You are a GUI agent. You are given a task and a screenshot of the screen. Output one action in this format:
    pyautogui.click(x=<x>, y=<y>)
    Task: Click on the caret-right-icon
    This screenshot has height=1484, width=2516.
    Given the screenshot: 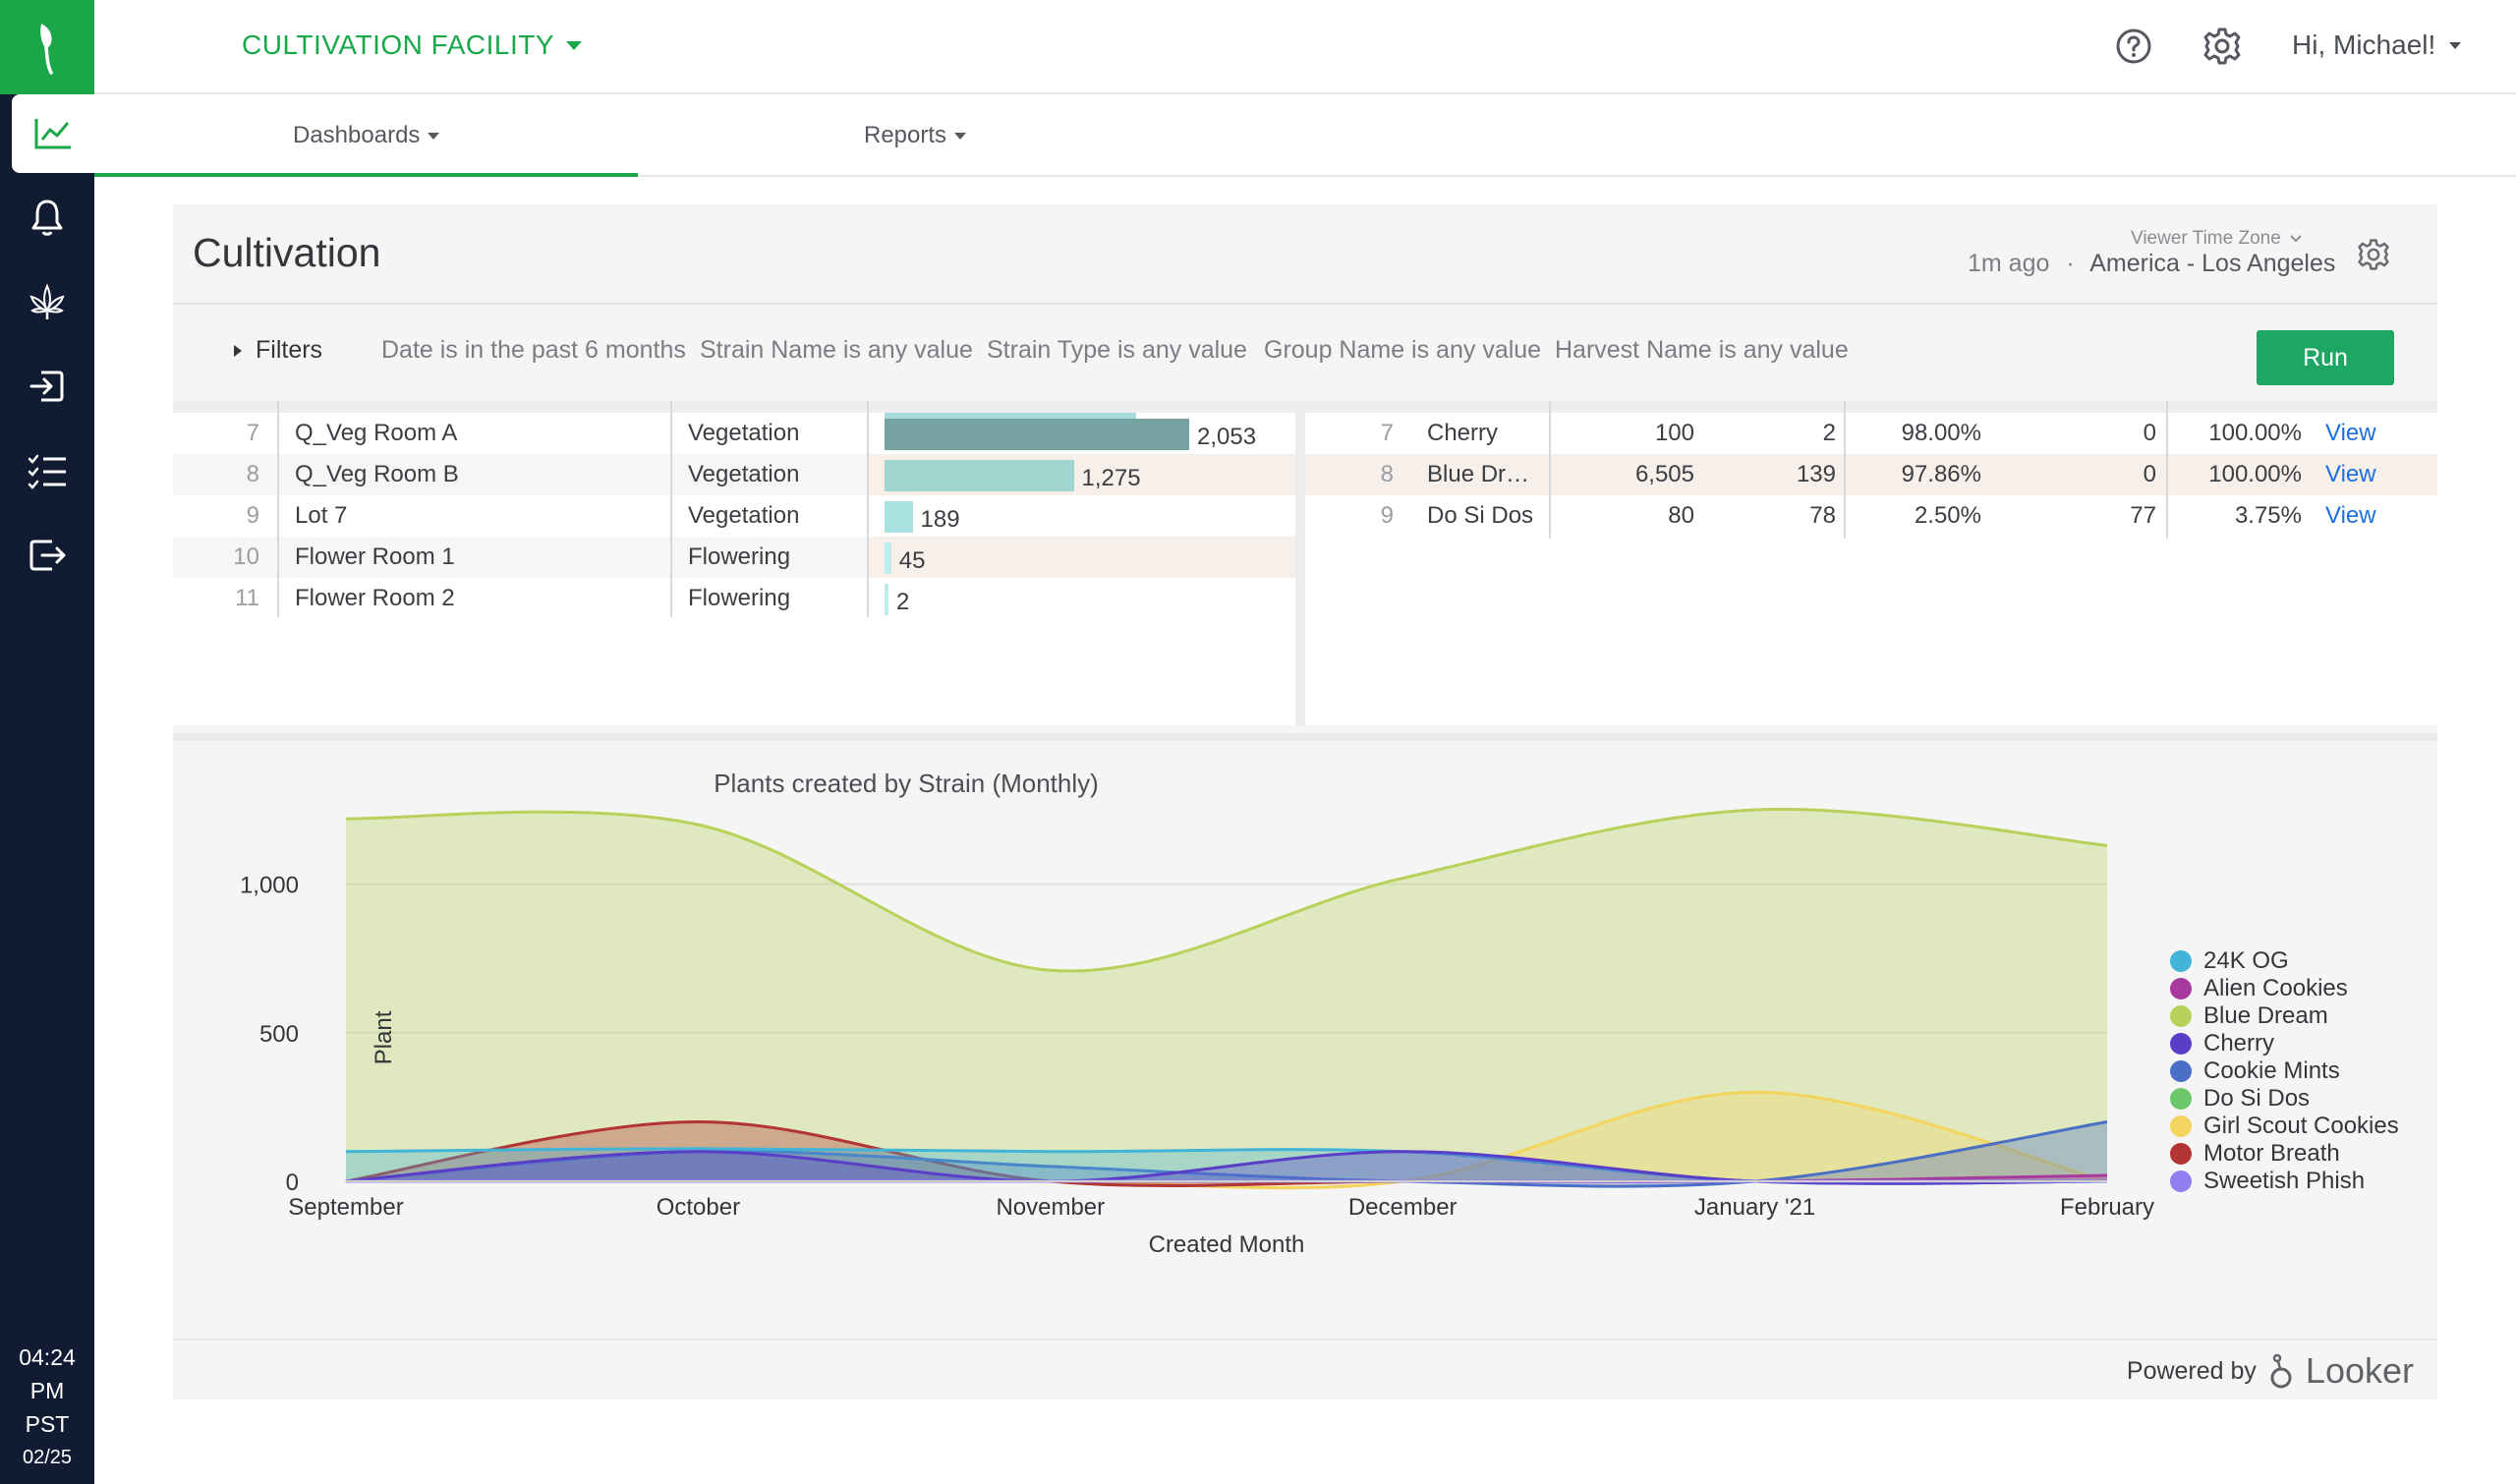 What is the action you would take?
    pyautogui.click(x=238, y=350)
    